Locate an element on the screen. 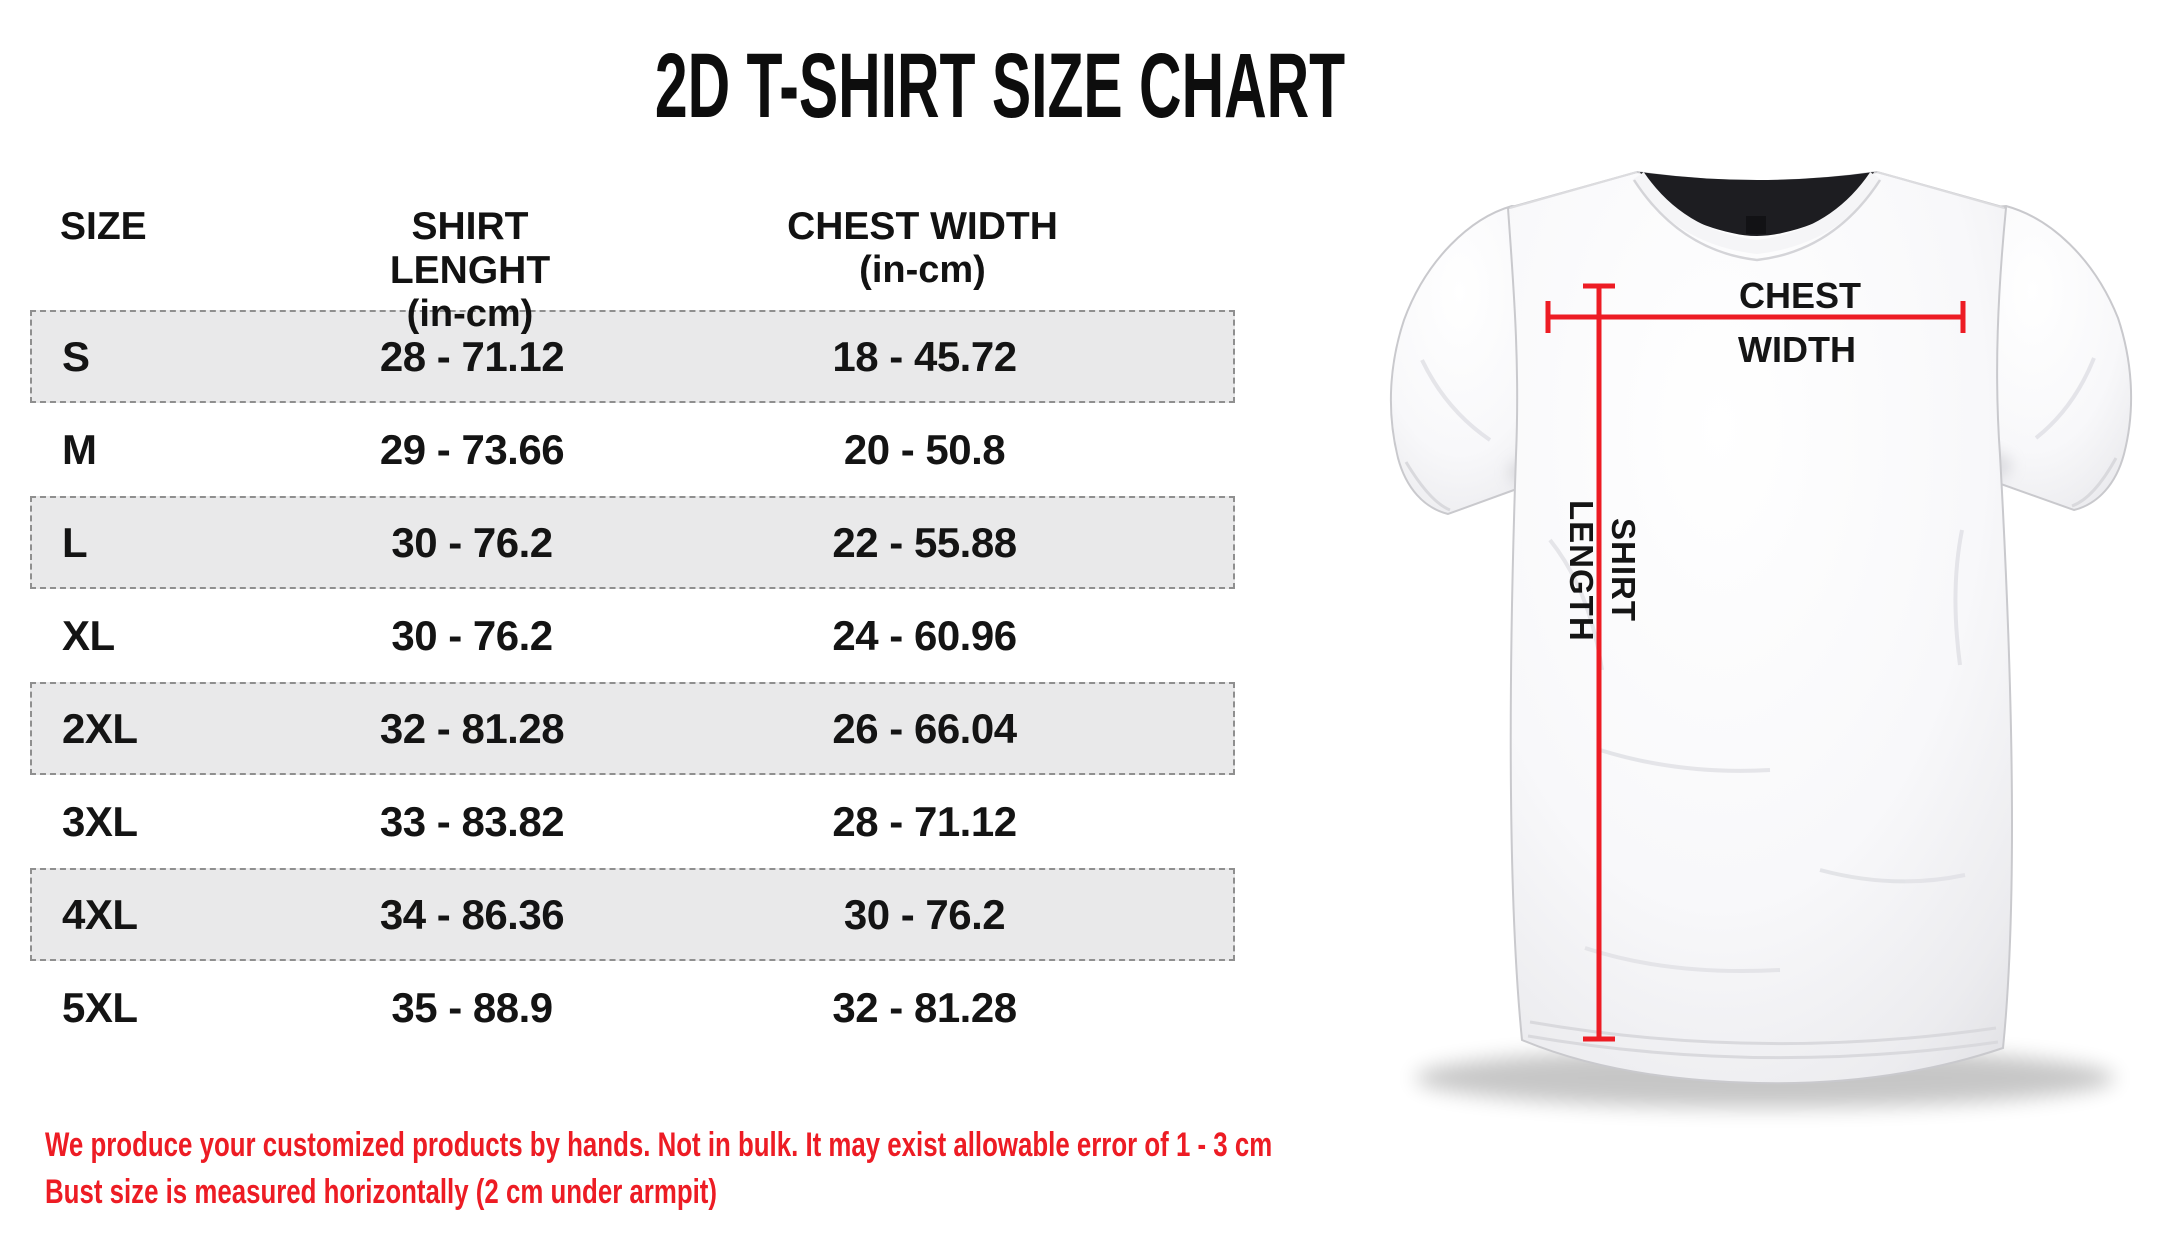  chest-label-line2: WIDTH is located at coordinates (1797, 349).